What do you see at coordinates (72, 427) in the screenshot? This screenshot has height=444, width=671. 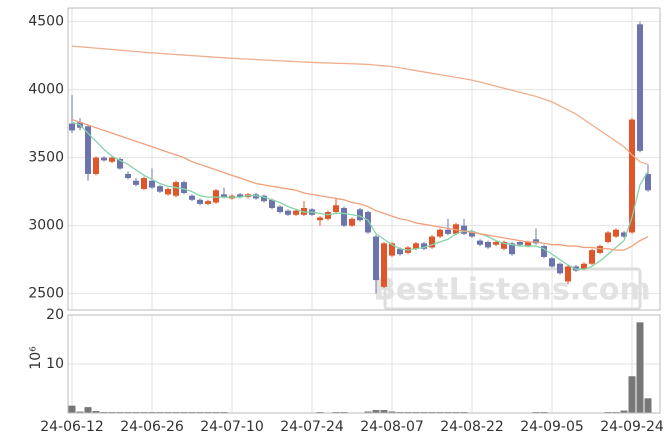 I see `x-tick-label: 24-06-12` at bounding box center [72, 427].